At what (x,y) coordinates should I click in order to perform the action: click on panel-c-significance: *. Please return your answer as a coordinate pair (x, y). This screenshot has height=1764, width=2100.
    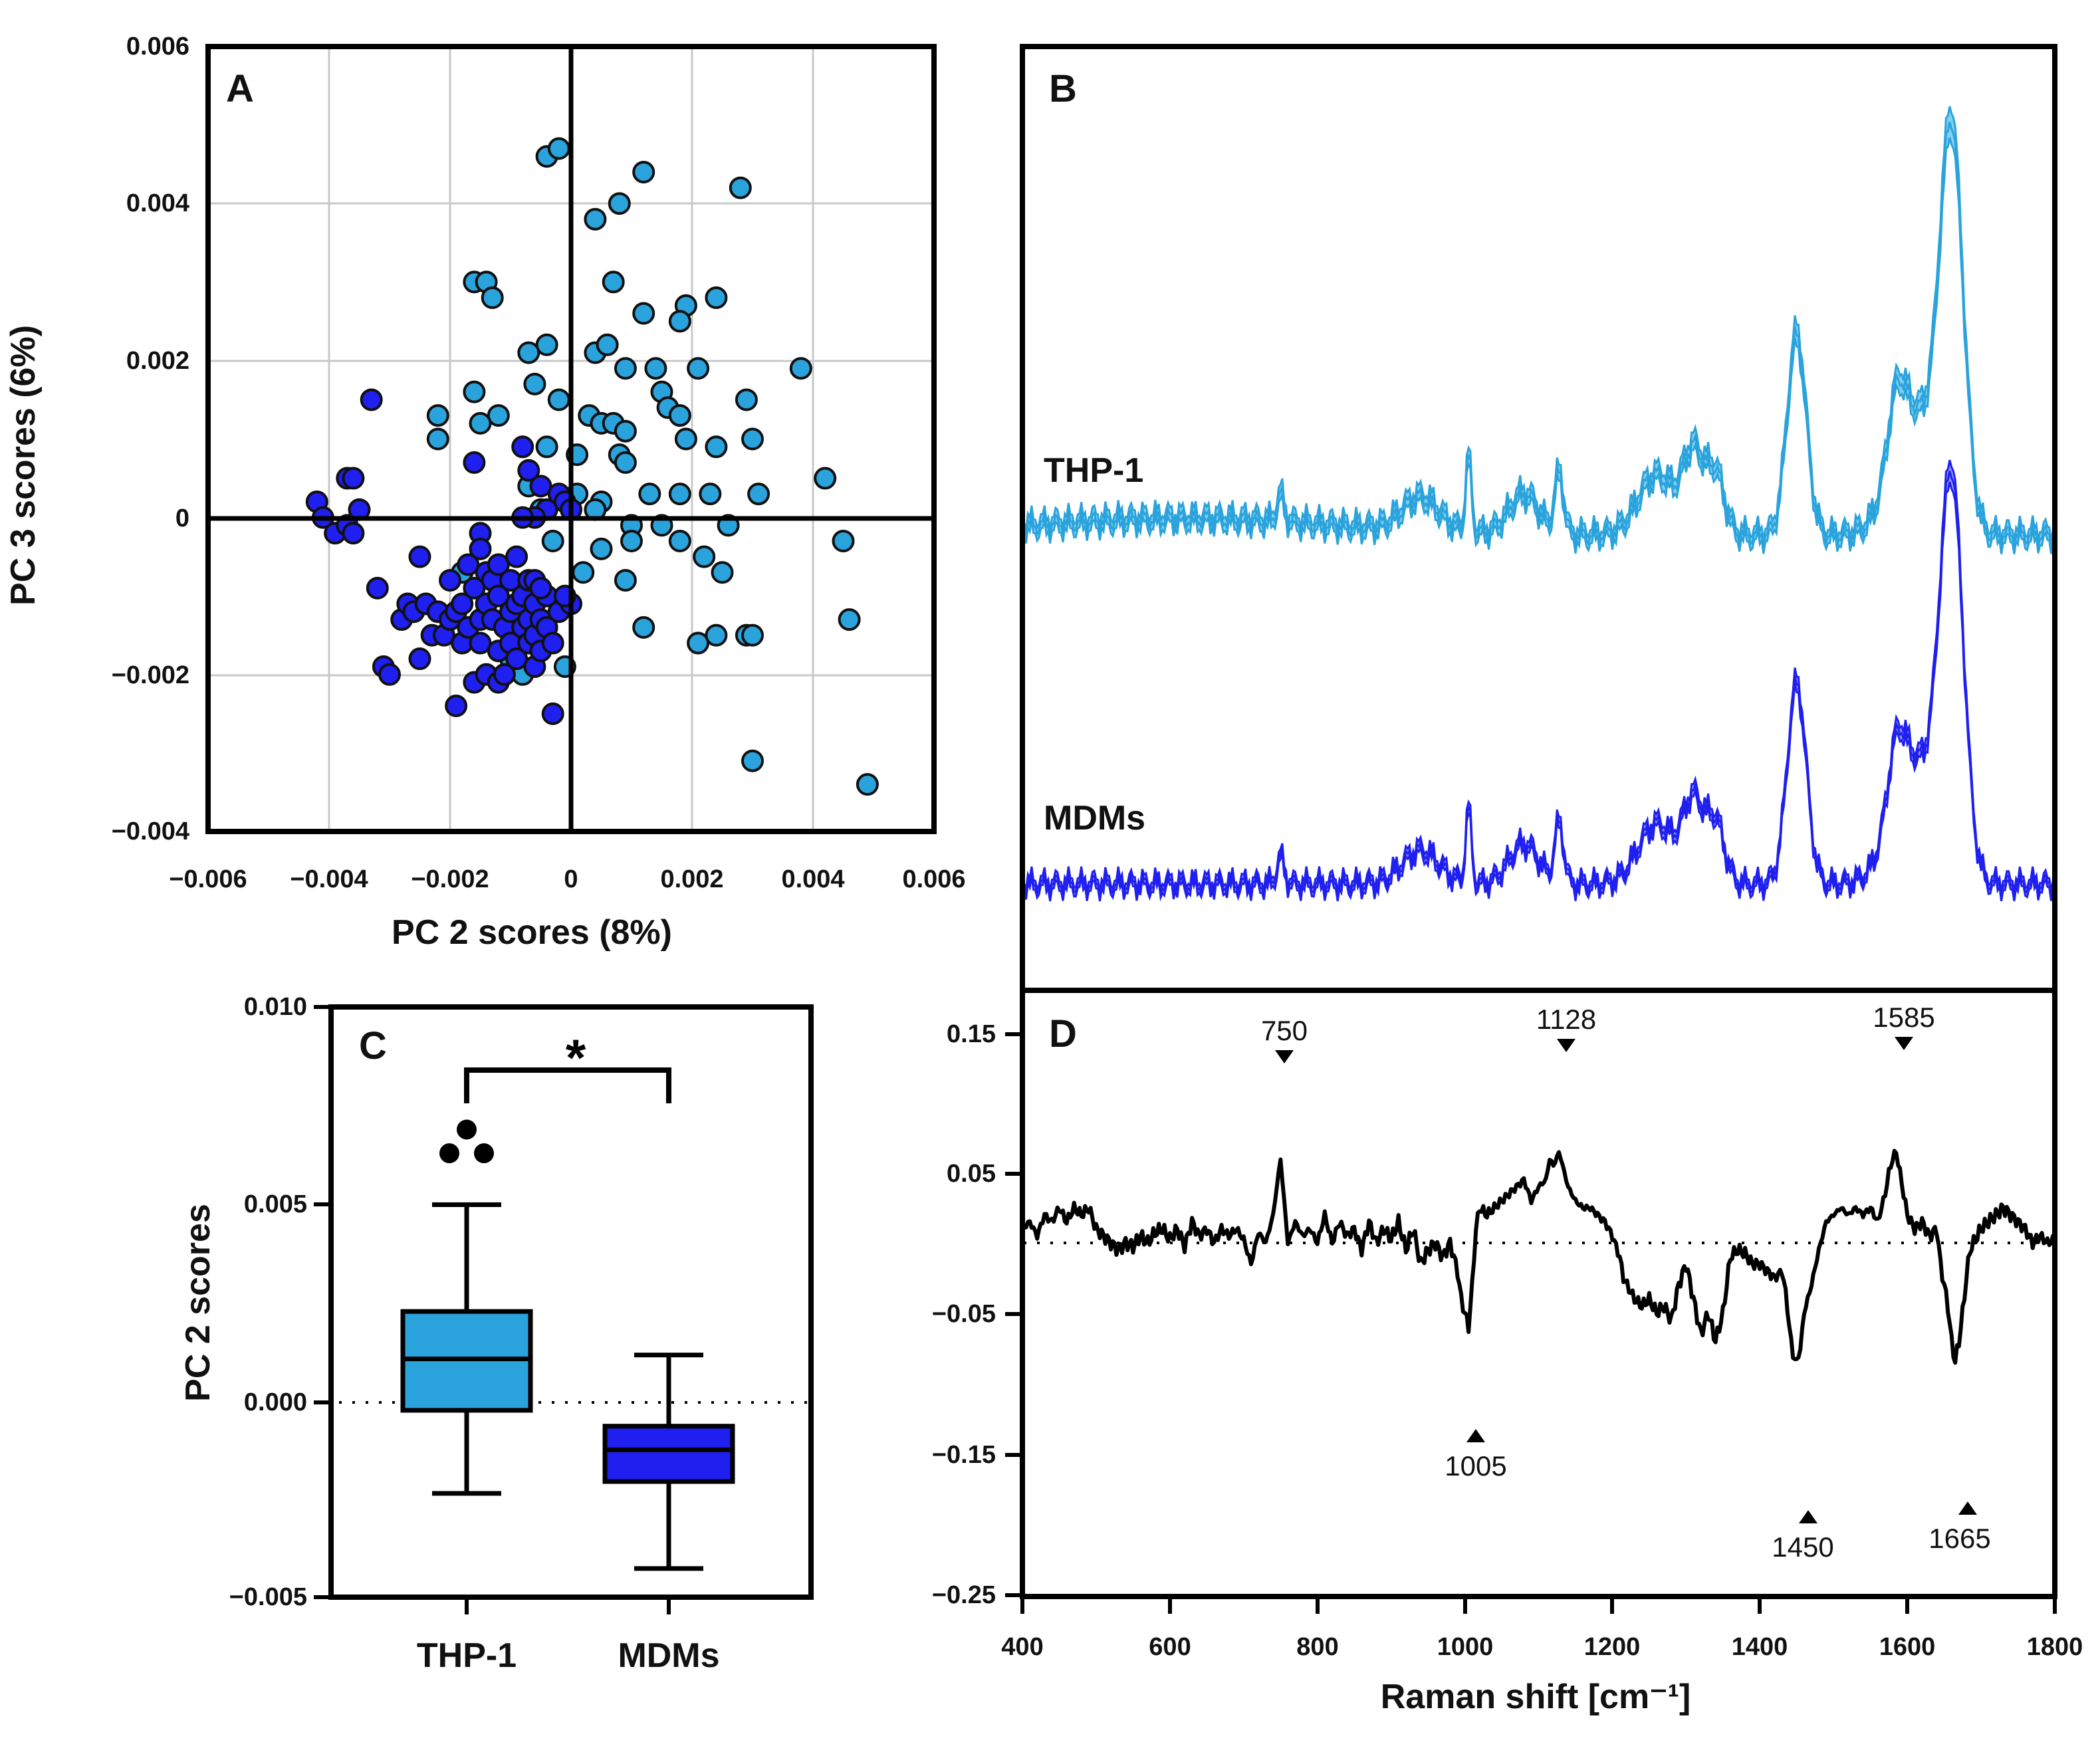
    Looking at the image, I should click on (567, 1065).